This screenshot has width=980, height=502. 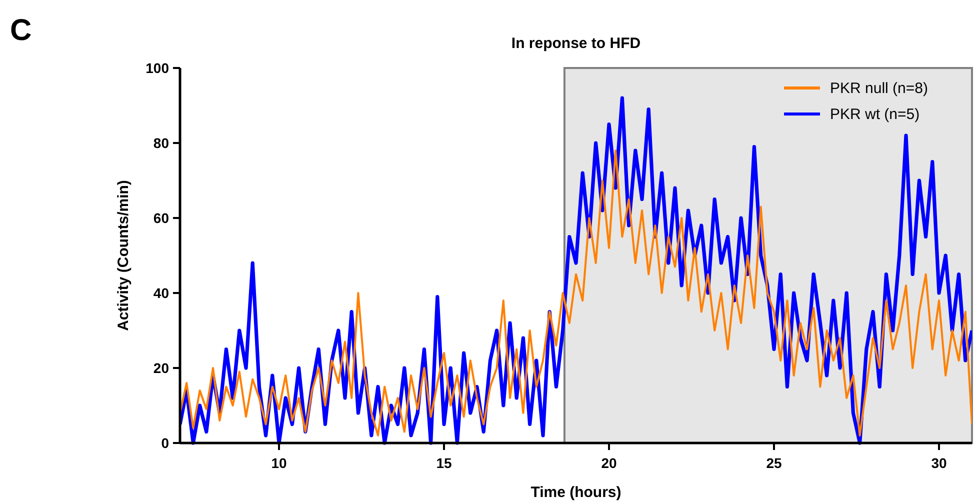 I want to click on x-tick-label: 25, so click(x=774, y=463).